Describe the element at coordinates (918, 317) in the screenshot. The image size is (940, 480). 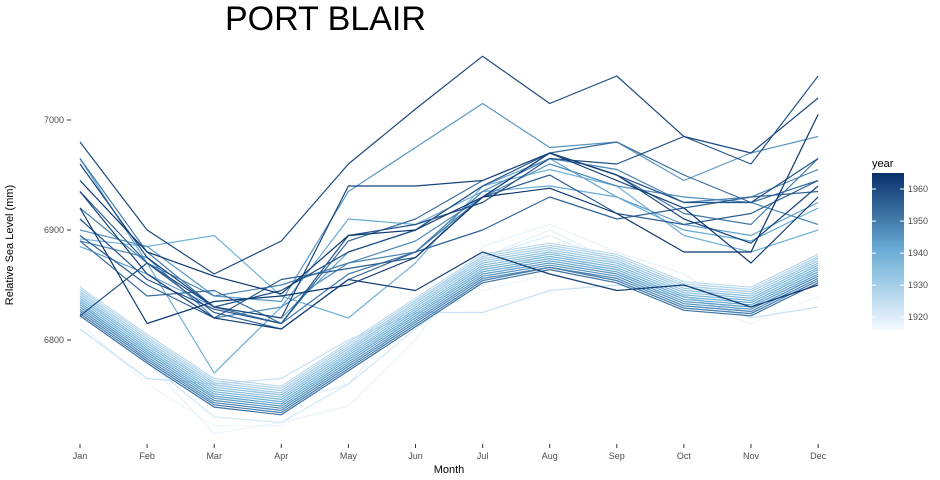
I see `legend-tick-label: 1920` at that location.